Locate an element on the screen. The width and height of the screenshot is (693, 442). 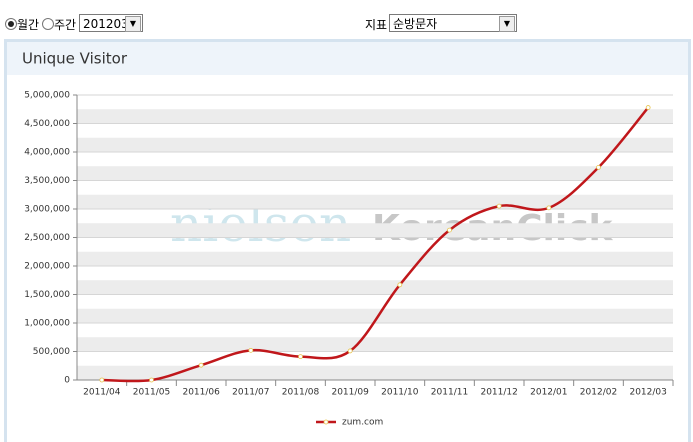
x-tick-label: 2011/09 is located at coordinates (350, 393).